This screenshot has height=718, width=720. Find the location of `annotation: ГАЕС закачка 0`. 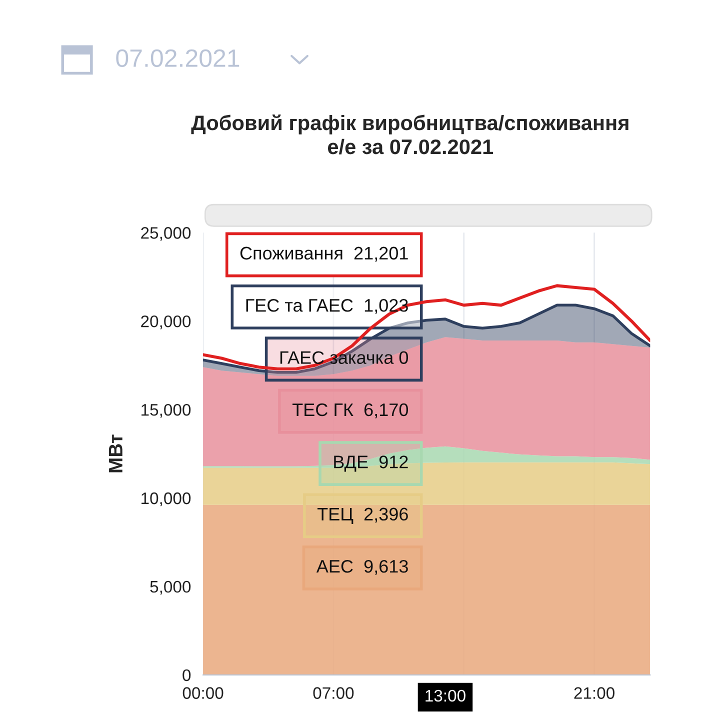

annotation: ГАЕС закачка 0 is located at coordinates (344, 357).